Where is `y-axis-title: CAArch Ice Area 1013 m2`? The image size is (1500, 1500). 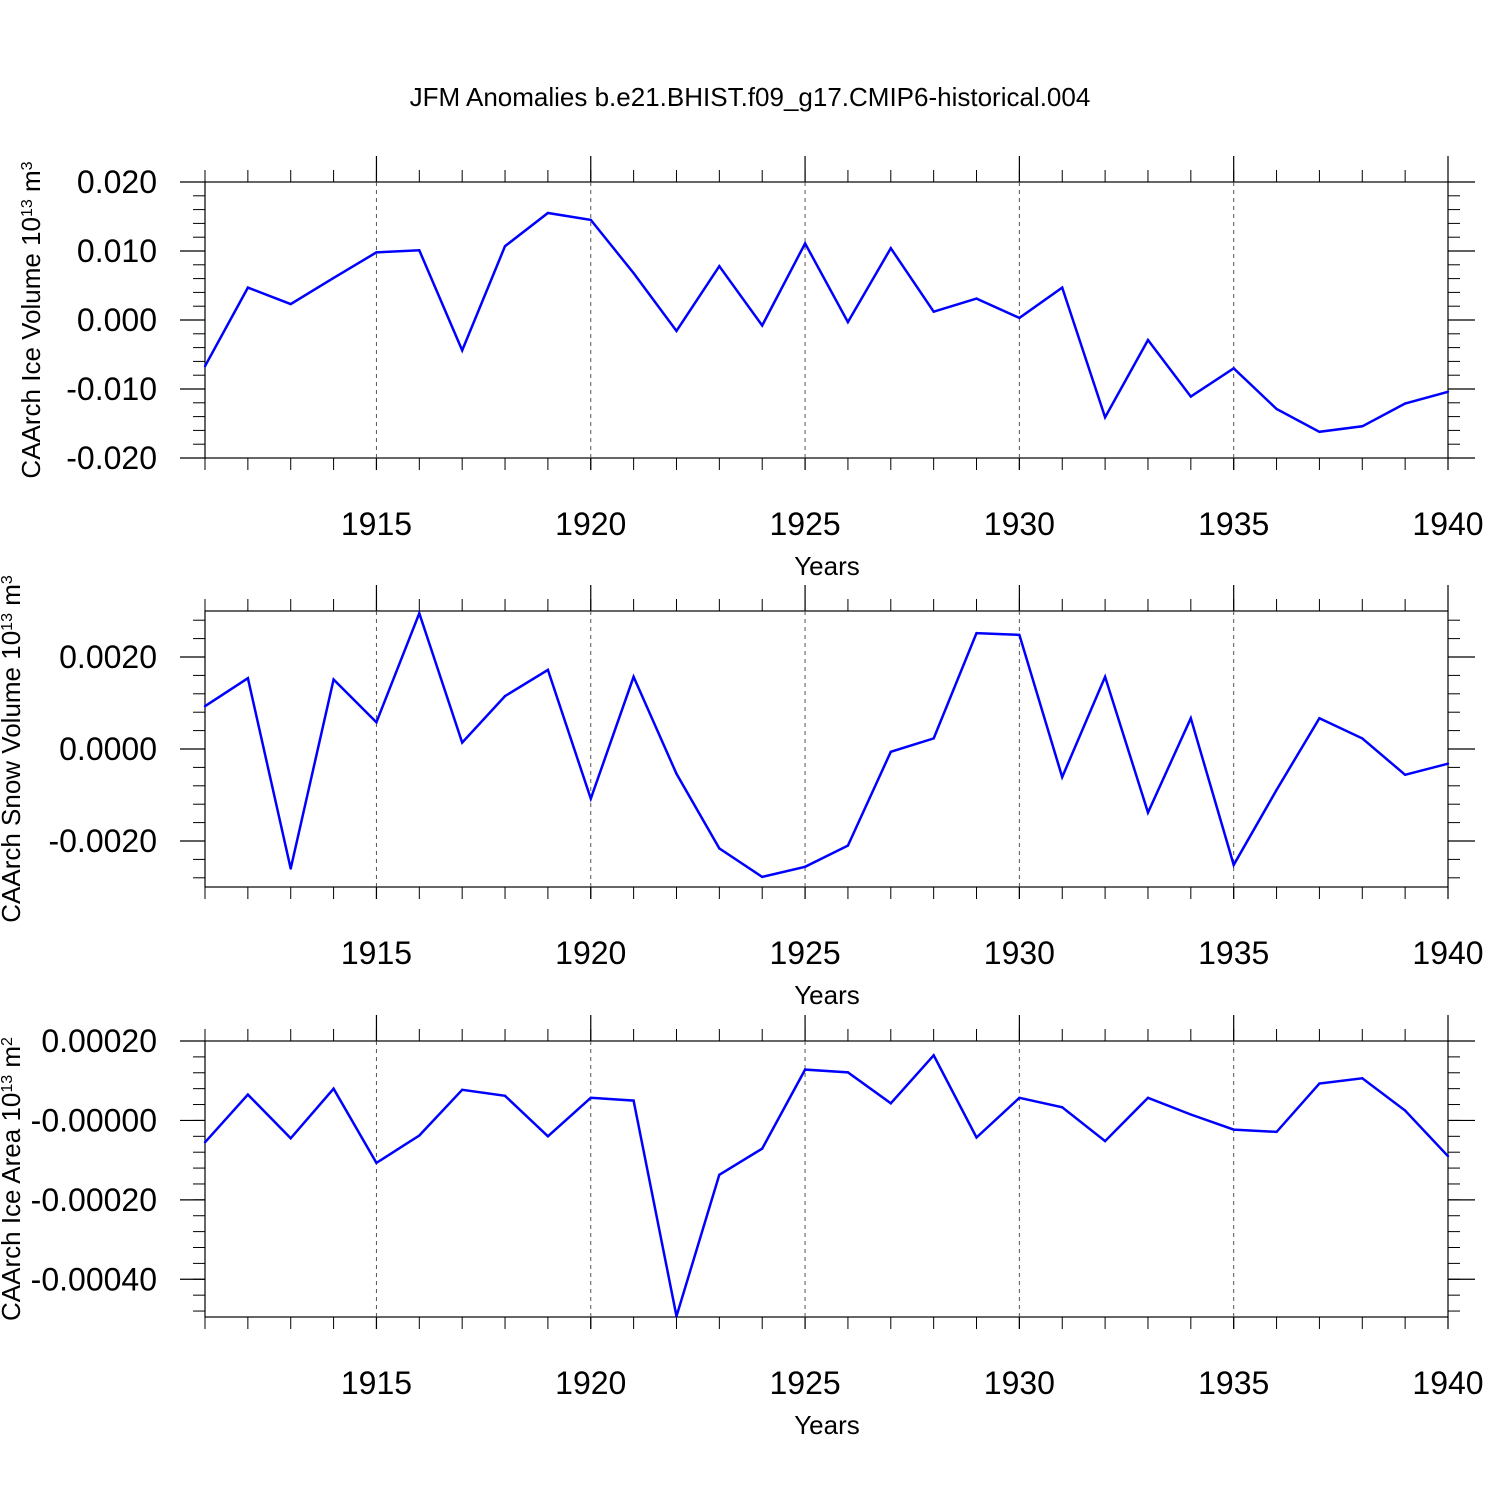
y-axis-title: CAArch Ice Area 1013 m2 is located at coordinates (13, 1179).